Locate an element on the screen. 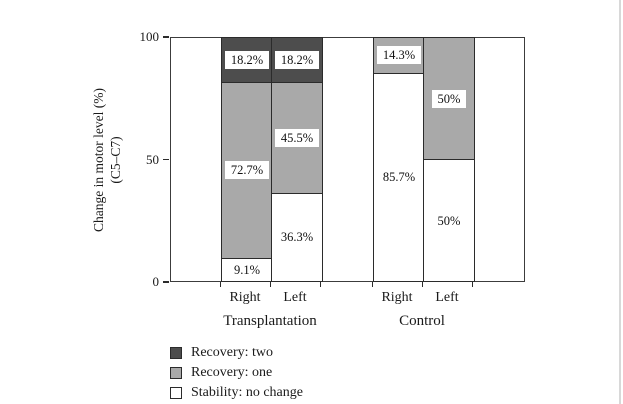 This screenshot has width=623, height=404. legend-label: Stability: no change is located at coordinates (247, 392).